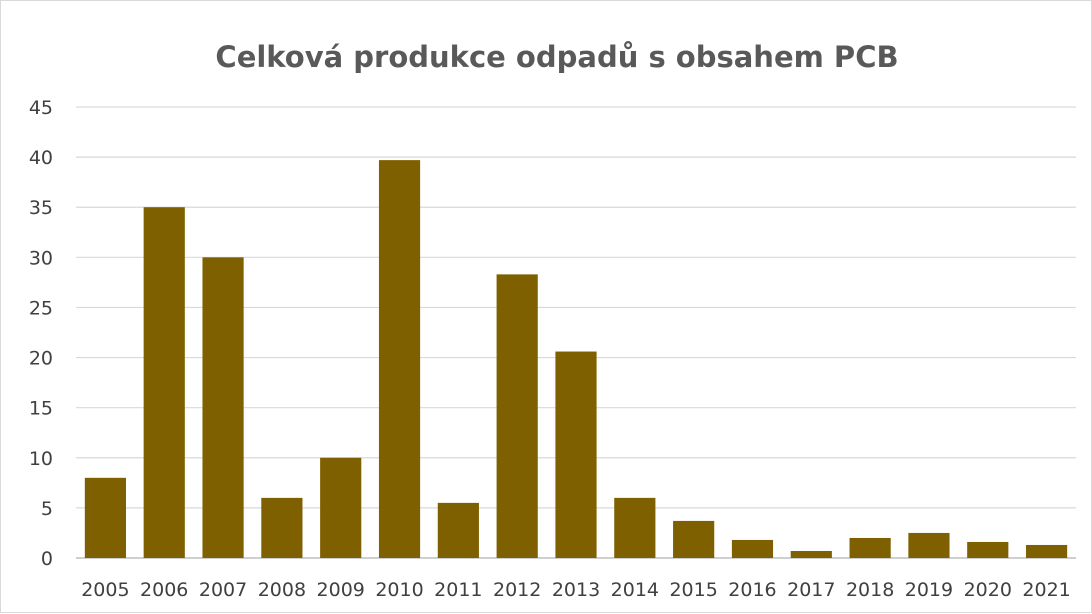 The width and height of the screenshot is (1092, 614). I want to click on bar-2019, so click(929, 545).